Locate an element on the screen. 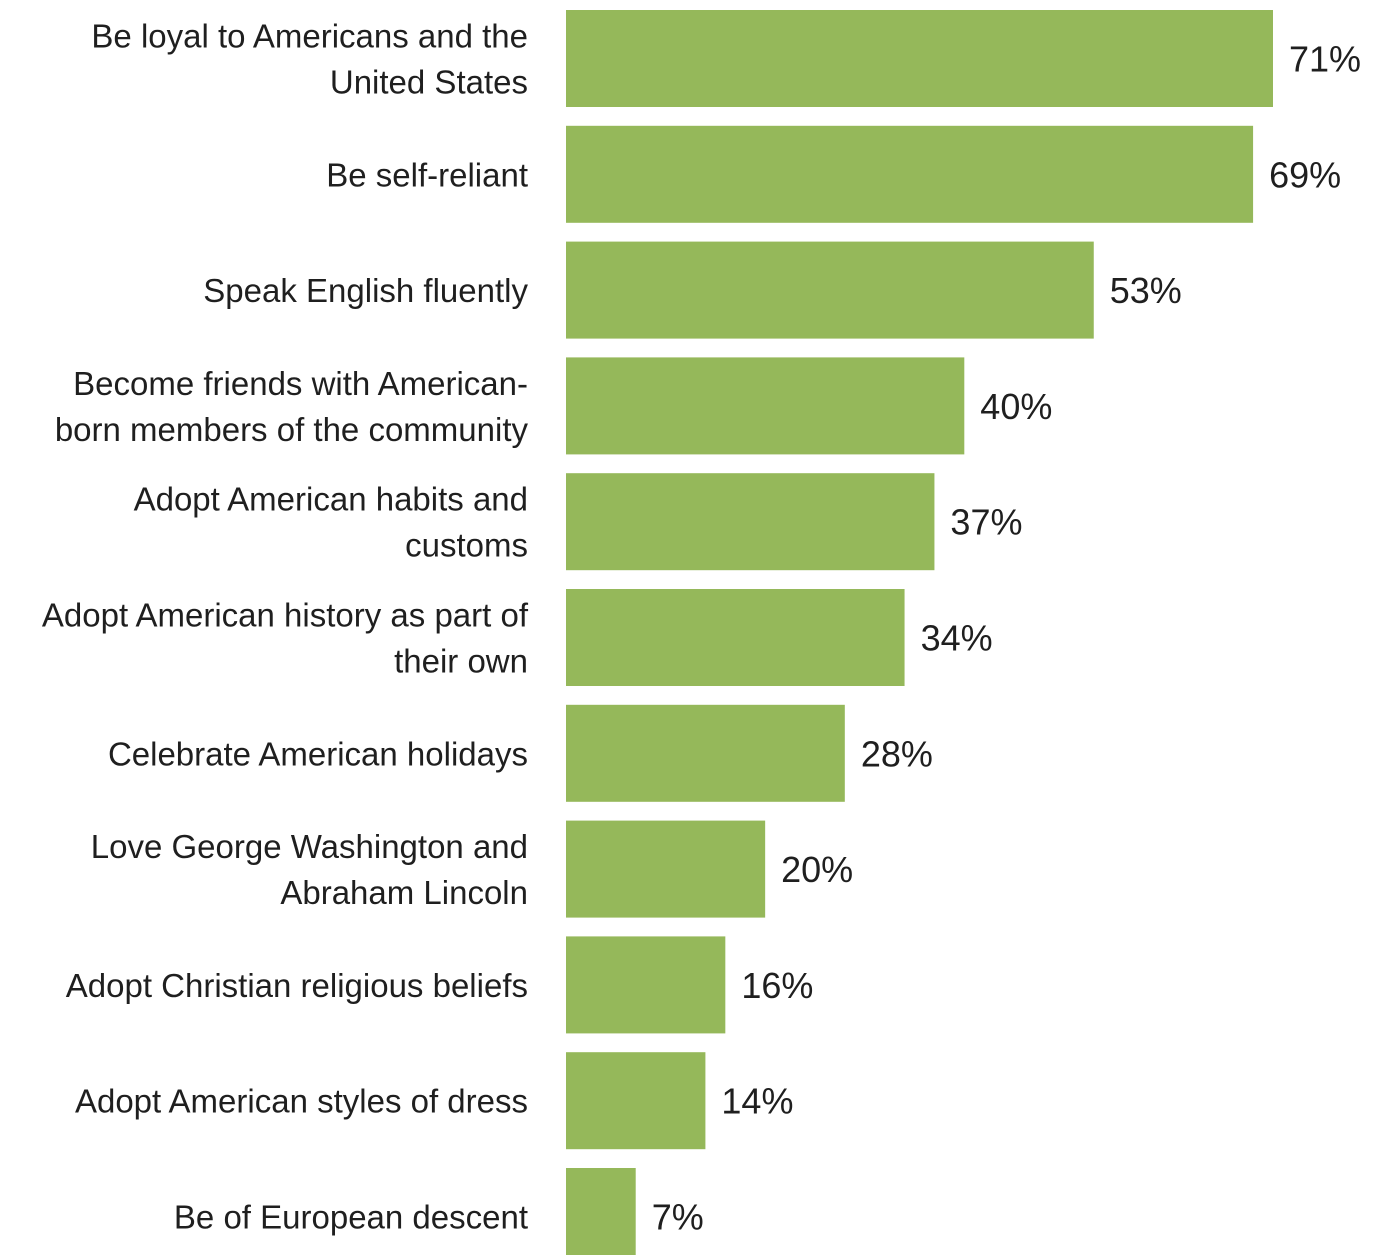 This screenshot has height=1255, width=1376. value-label: 28% is located at coordinates (897, 753).